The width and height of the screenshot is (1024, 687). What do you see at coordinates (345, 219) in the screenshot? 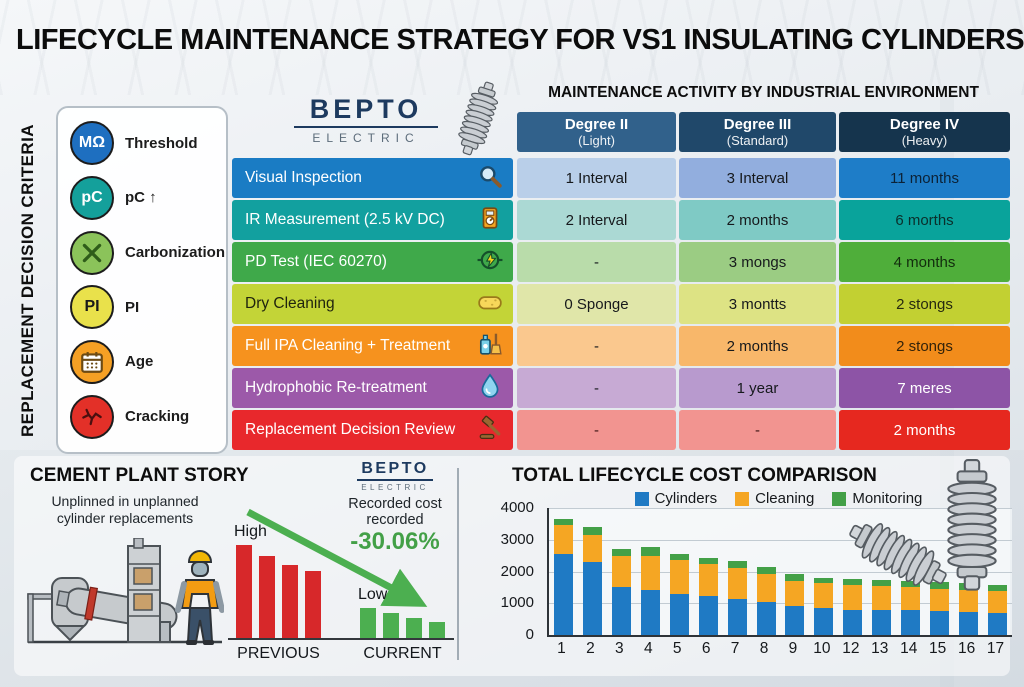
I see `row-label-text: IR Measurement (2.5 kV DC)` at bounding box center [345, 219].